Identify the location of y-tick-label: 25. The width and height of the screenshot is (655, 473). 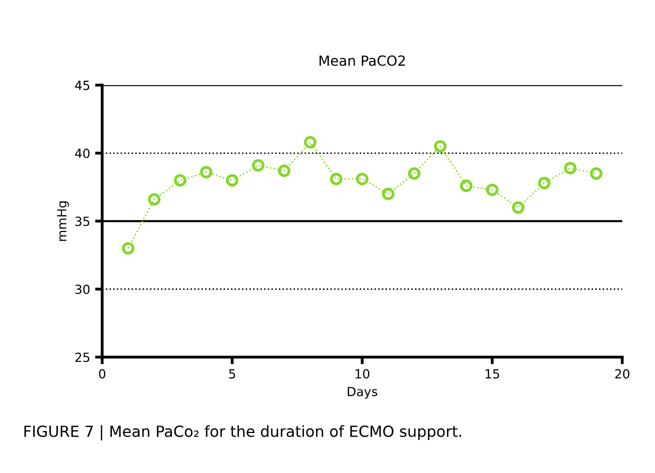
(82, 357).